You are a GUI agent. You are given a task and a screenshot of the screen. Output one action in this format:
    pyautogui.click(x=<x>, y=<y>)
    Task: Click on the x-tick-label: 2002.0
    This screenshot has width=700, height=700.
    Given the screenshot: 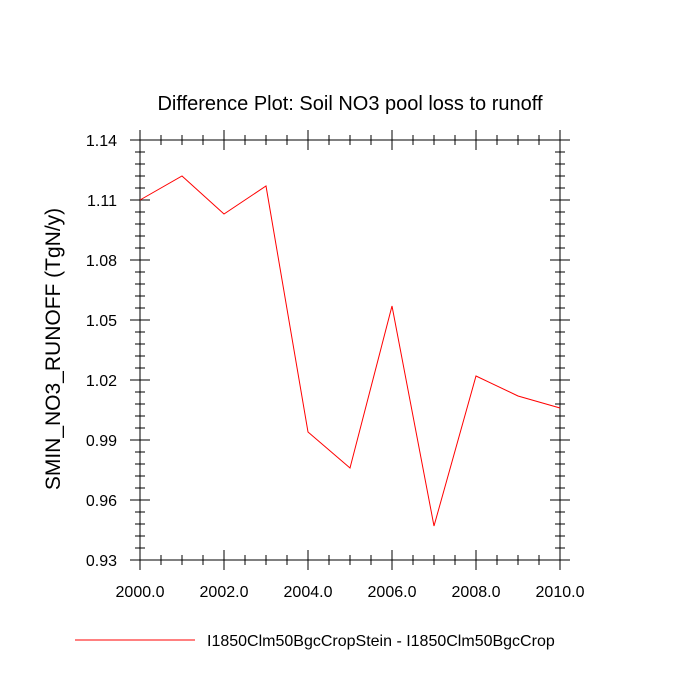 What is the action you would take?
    pyautogui.click(x=224, y=592)
    